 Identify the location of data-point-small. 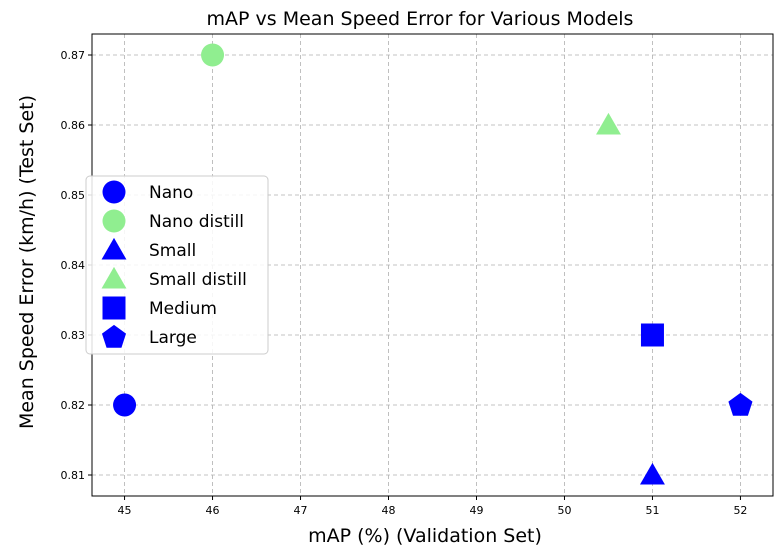
(652, 473).